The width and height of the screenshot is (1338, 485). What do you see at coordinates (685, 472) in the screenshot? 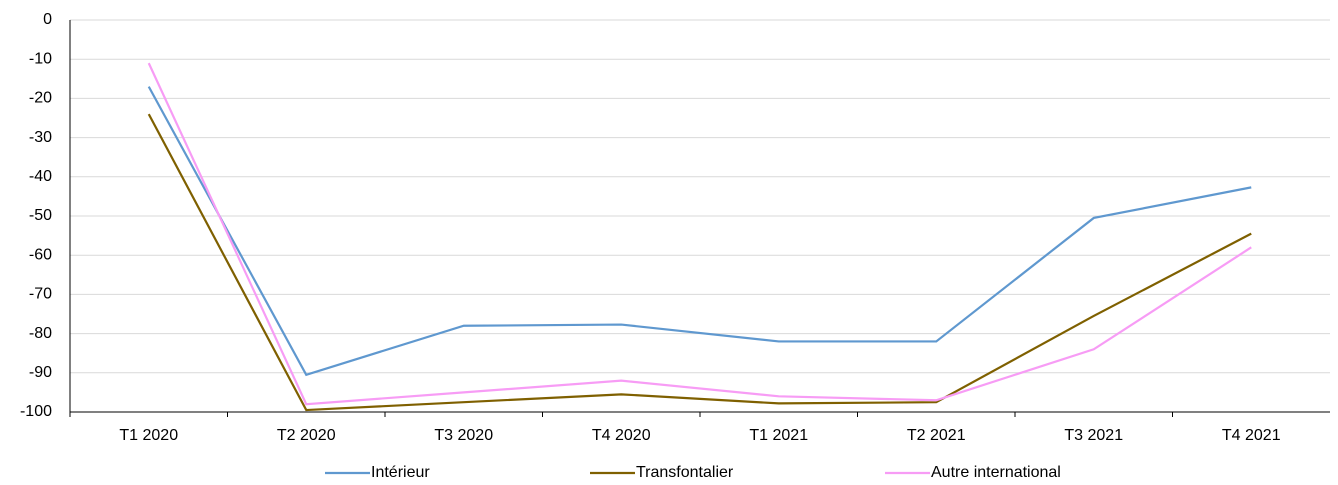
I see `legend-label: Transfontalier` at bounding box center [685, 472].